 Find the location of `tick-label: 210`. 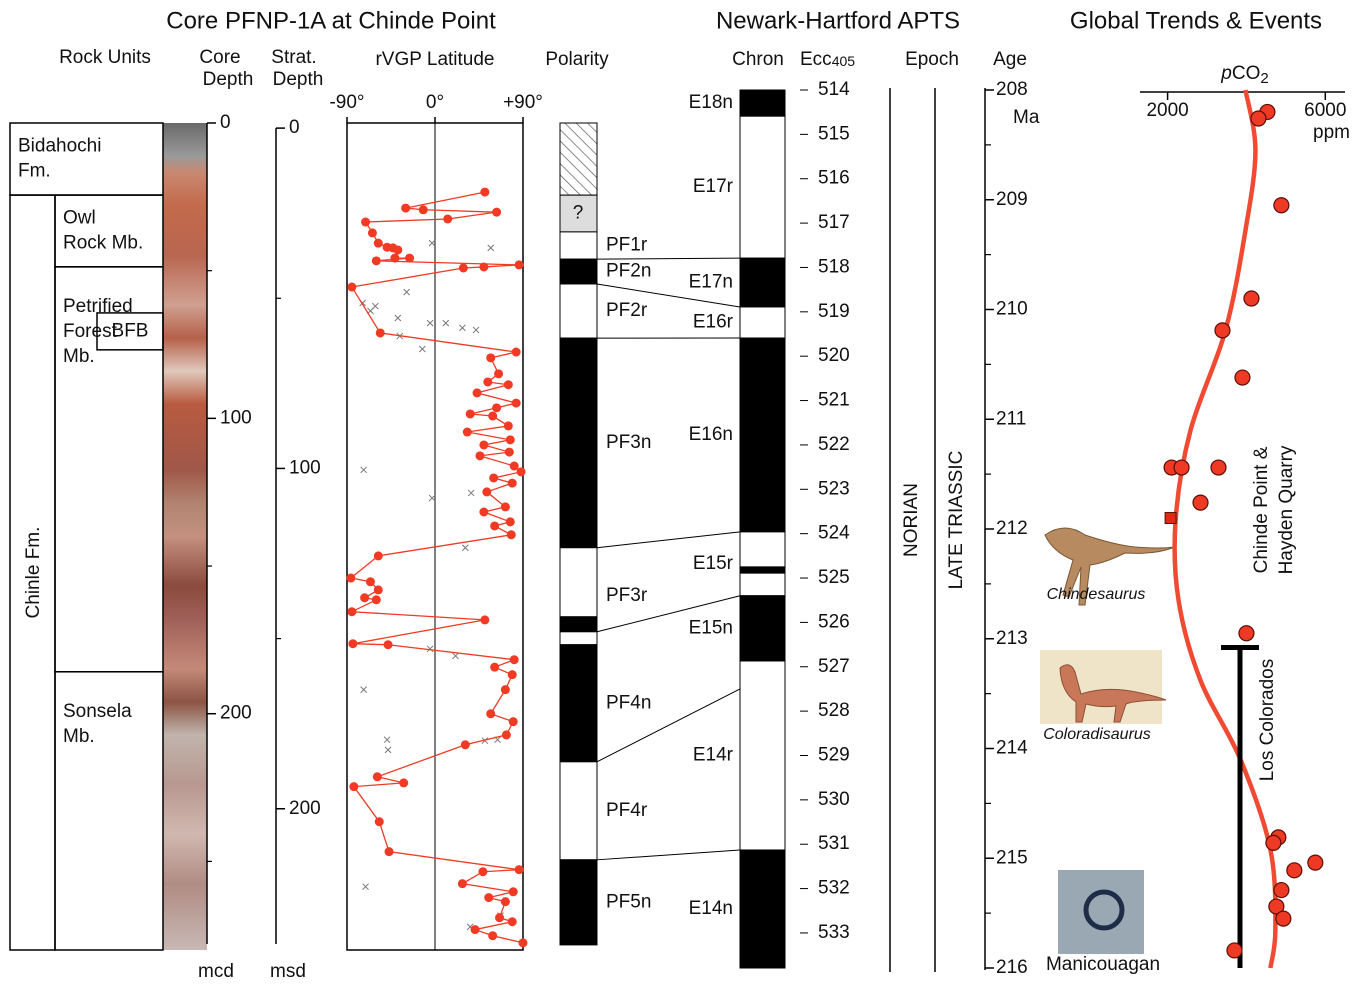

tick-label: 210 is located at coordinates (1012, 309).